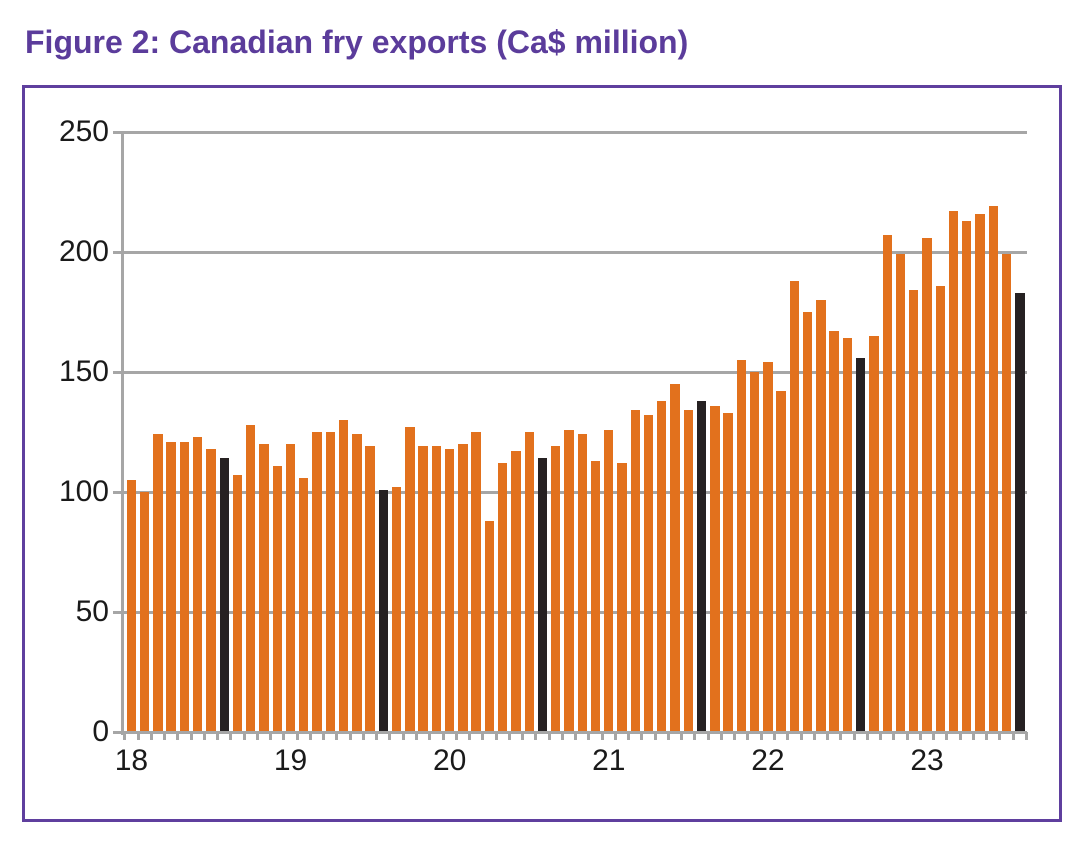 Image resolution: width=1091 pixels, height=856 pixels. I want to click on bar-23-Mar, so click(953, 471).